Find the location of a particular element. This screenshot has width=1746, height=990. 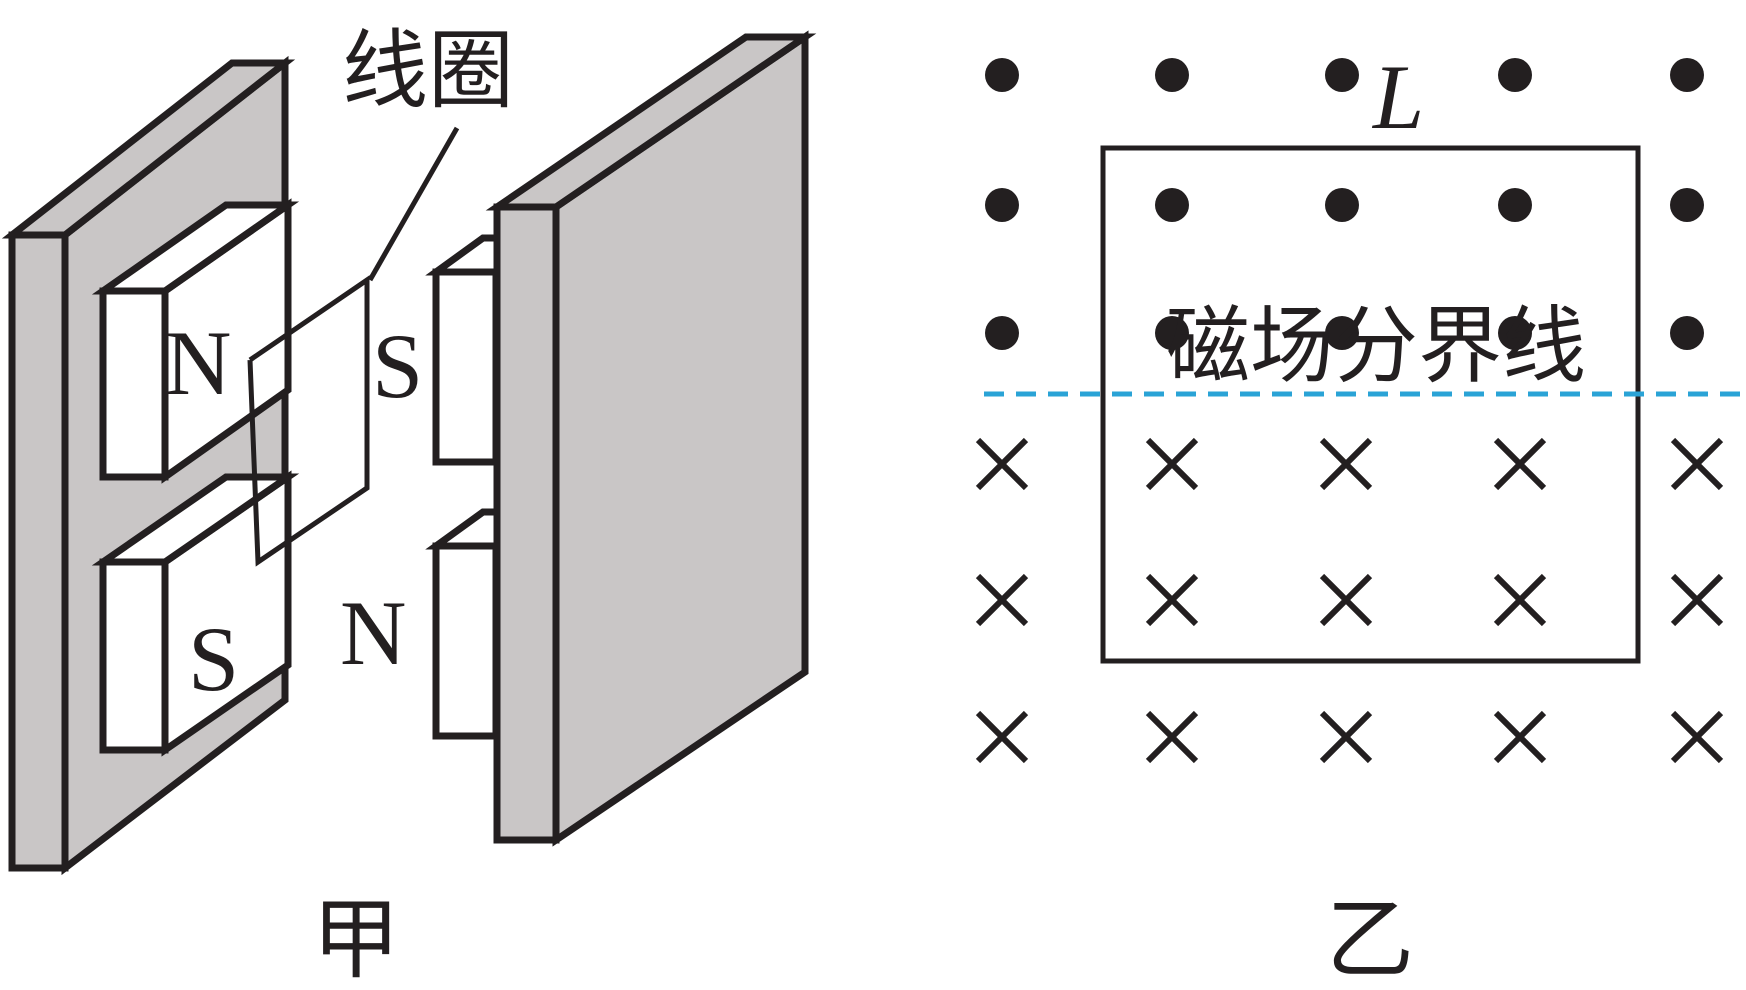

coil-label: 线圈 is located at coordinates (428, 71).